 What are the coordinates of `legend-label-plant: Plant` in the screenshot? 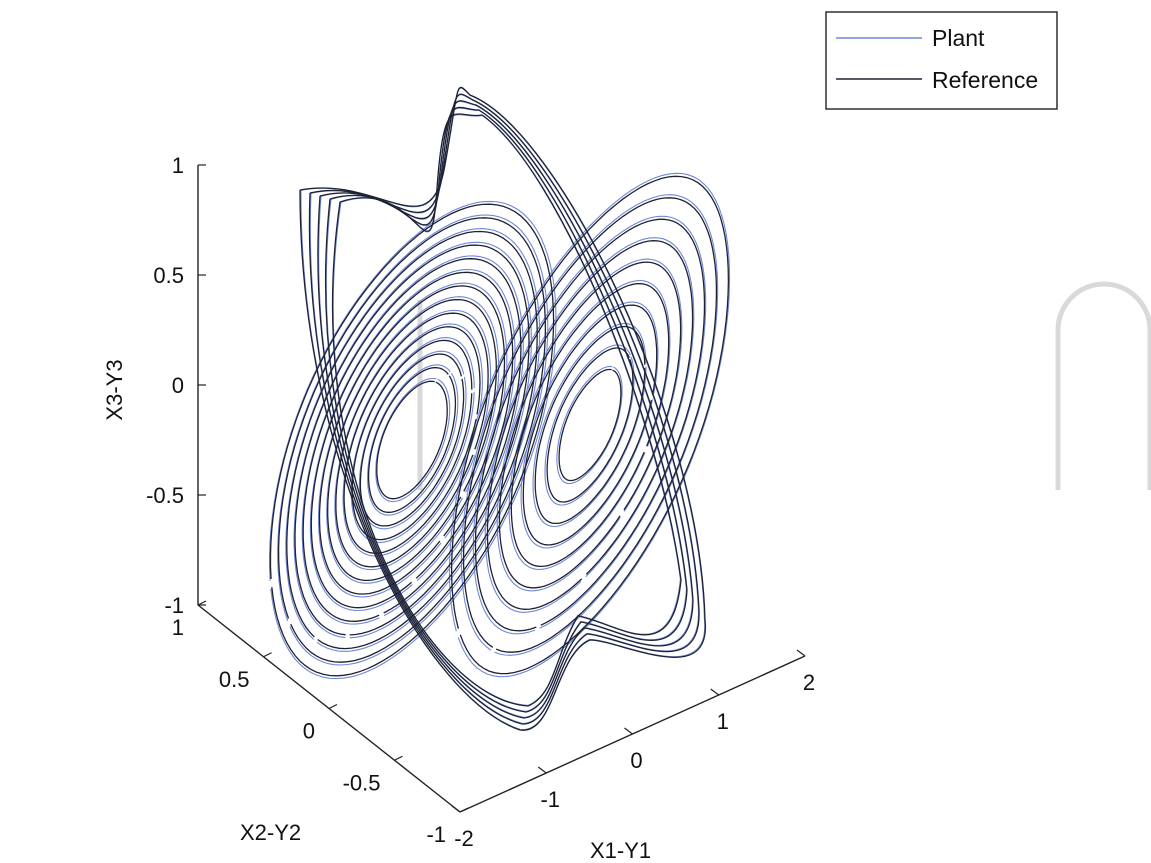 It's located at (958, 38).